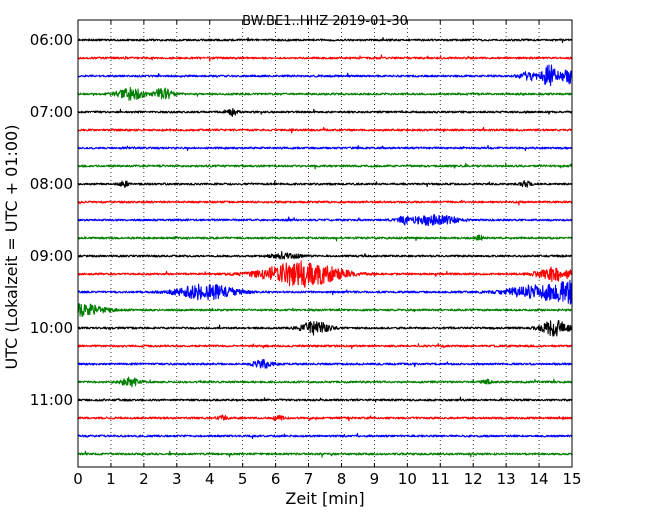 The image size is (650, 520). Describe the element at coordinates (210, 479) in the screenshot. I see `x-tick-label: 4` at that location.